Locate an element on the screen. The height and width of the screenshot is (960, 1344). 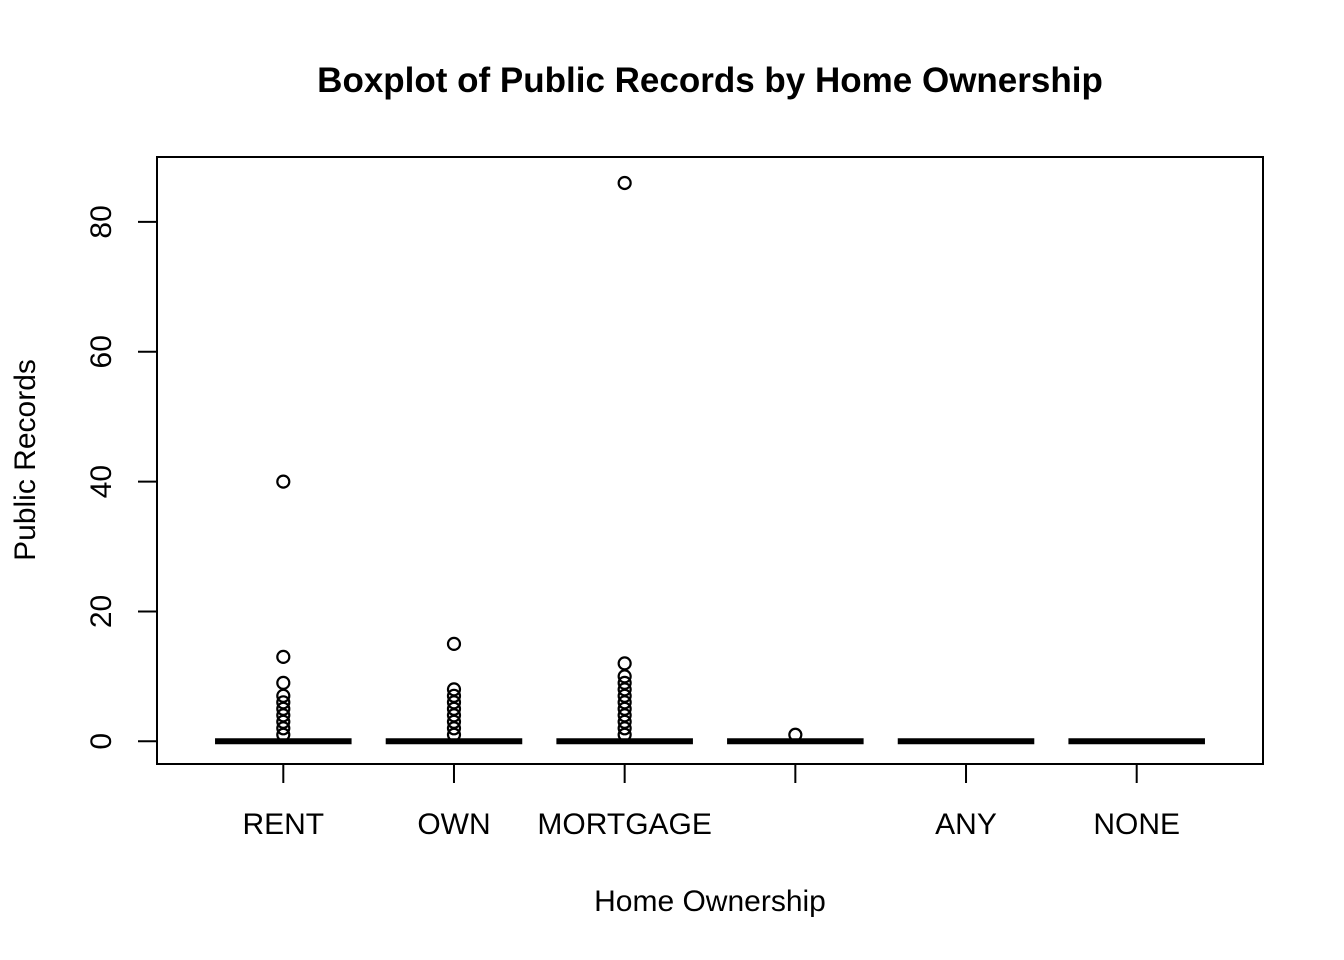
x-tick-label: OWN is located at coordinates (453, 824).